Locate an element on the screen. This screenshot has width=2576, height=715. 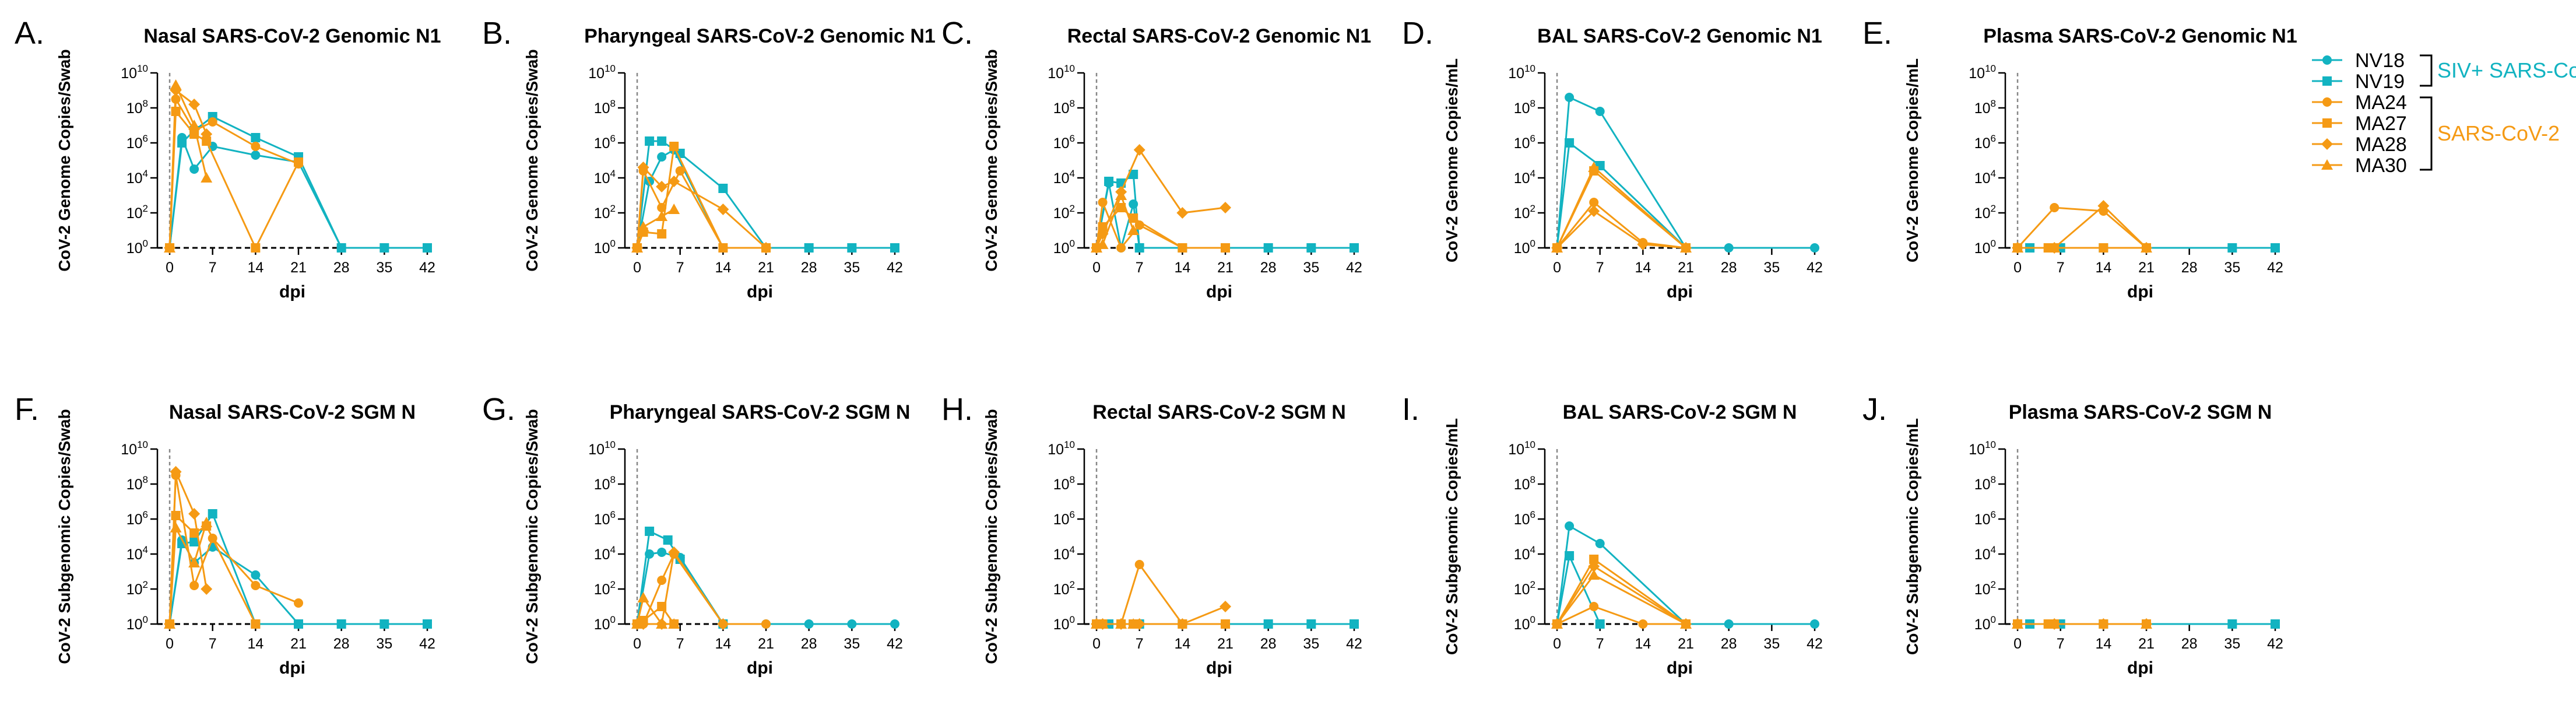
panel-title: Plasma SARS-CoV-2 Genomic N1 is located at coordinates (2140, 36).